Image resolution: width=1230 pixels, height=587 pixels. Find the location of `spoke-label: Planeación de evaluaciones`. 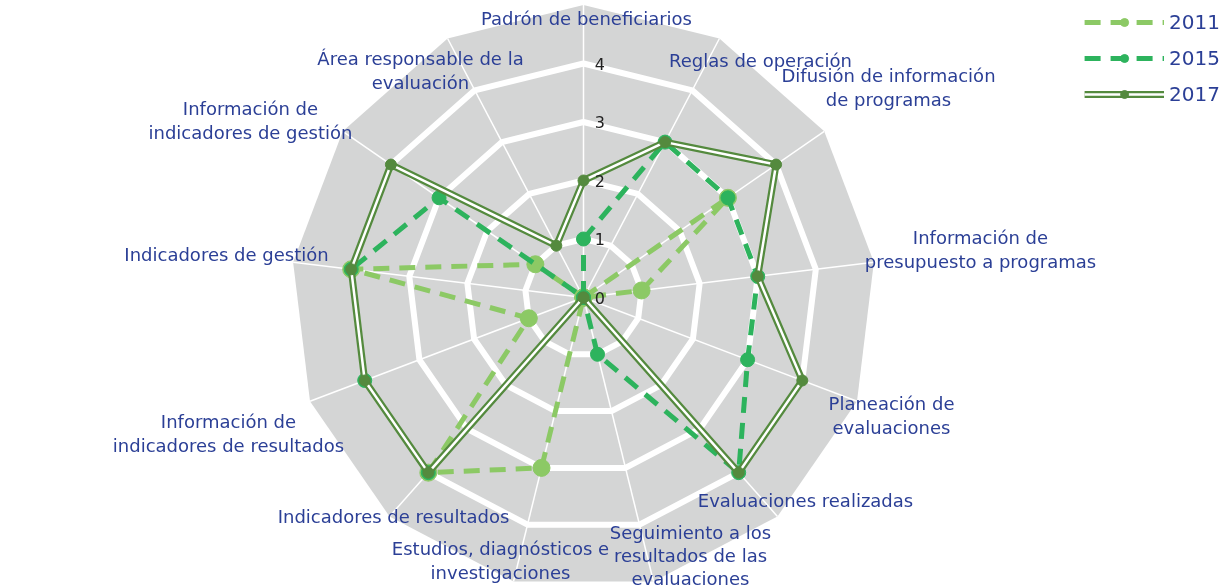

spoke-label: Planeación de evaluaciones is located at coordinates (891, 415).